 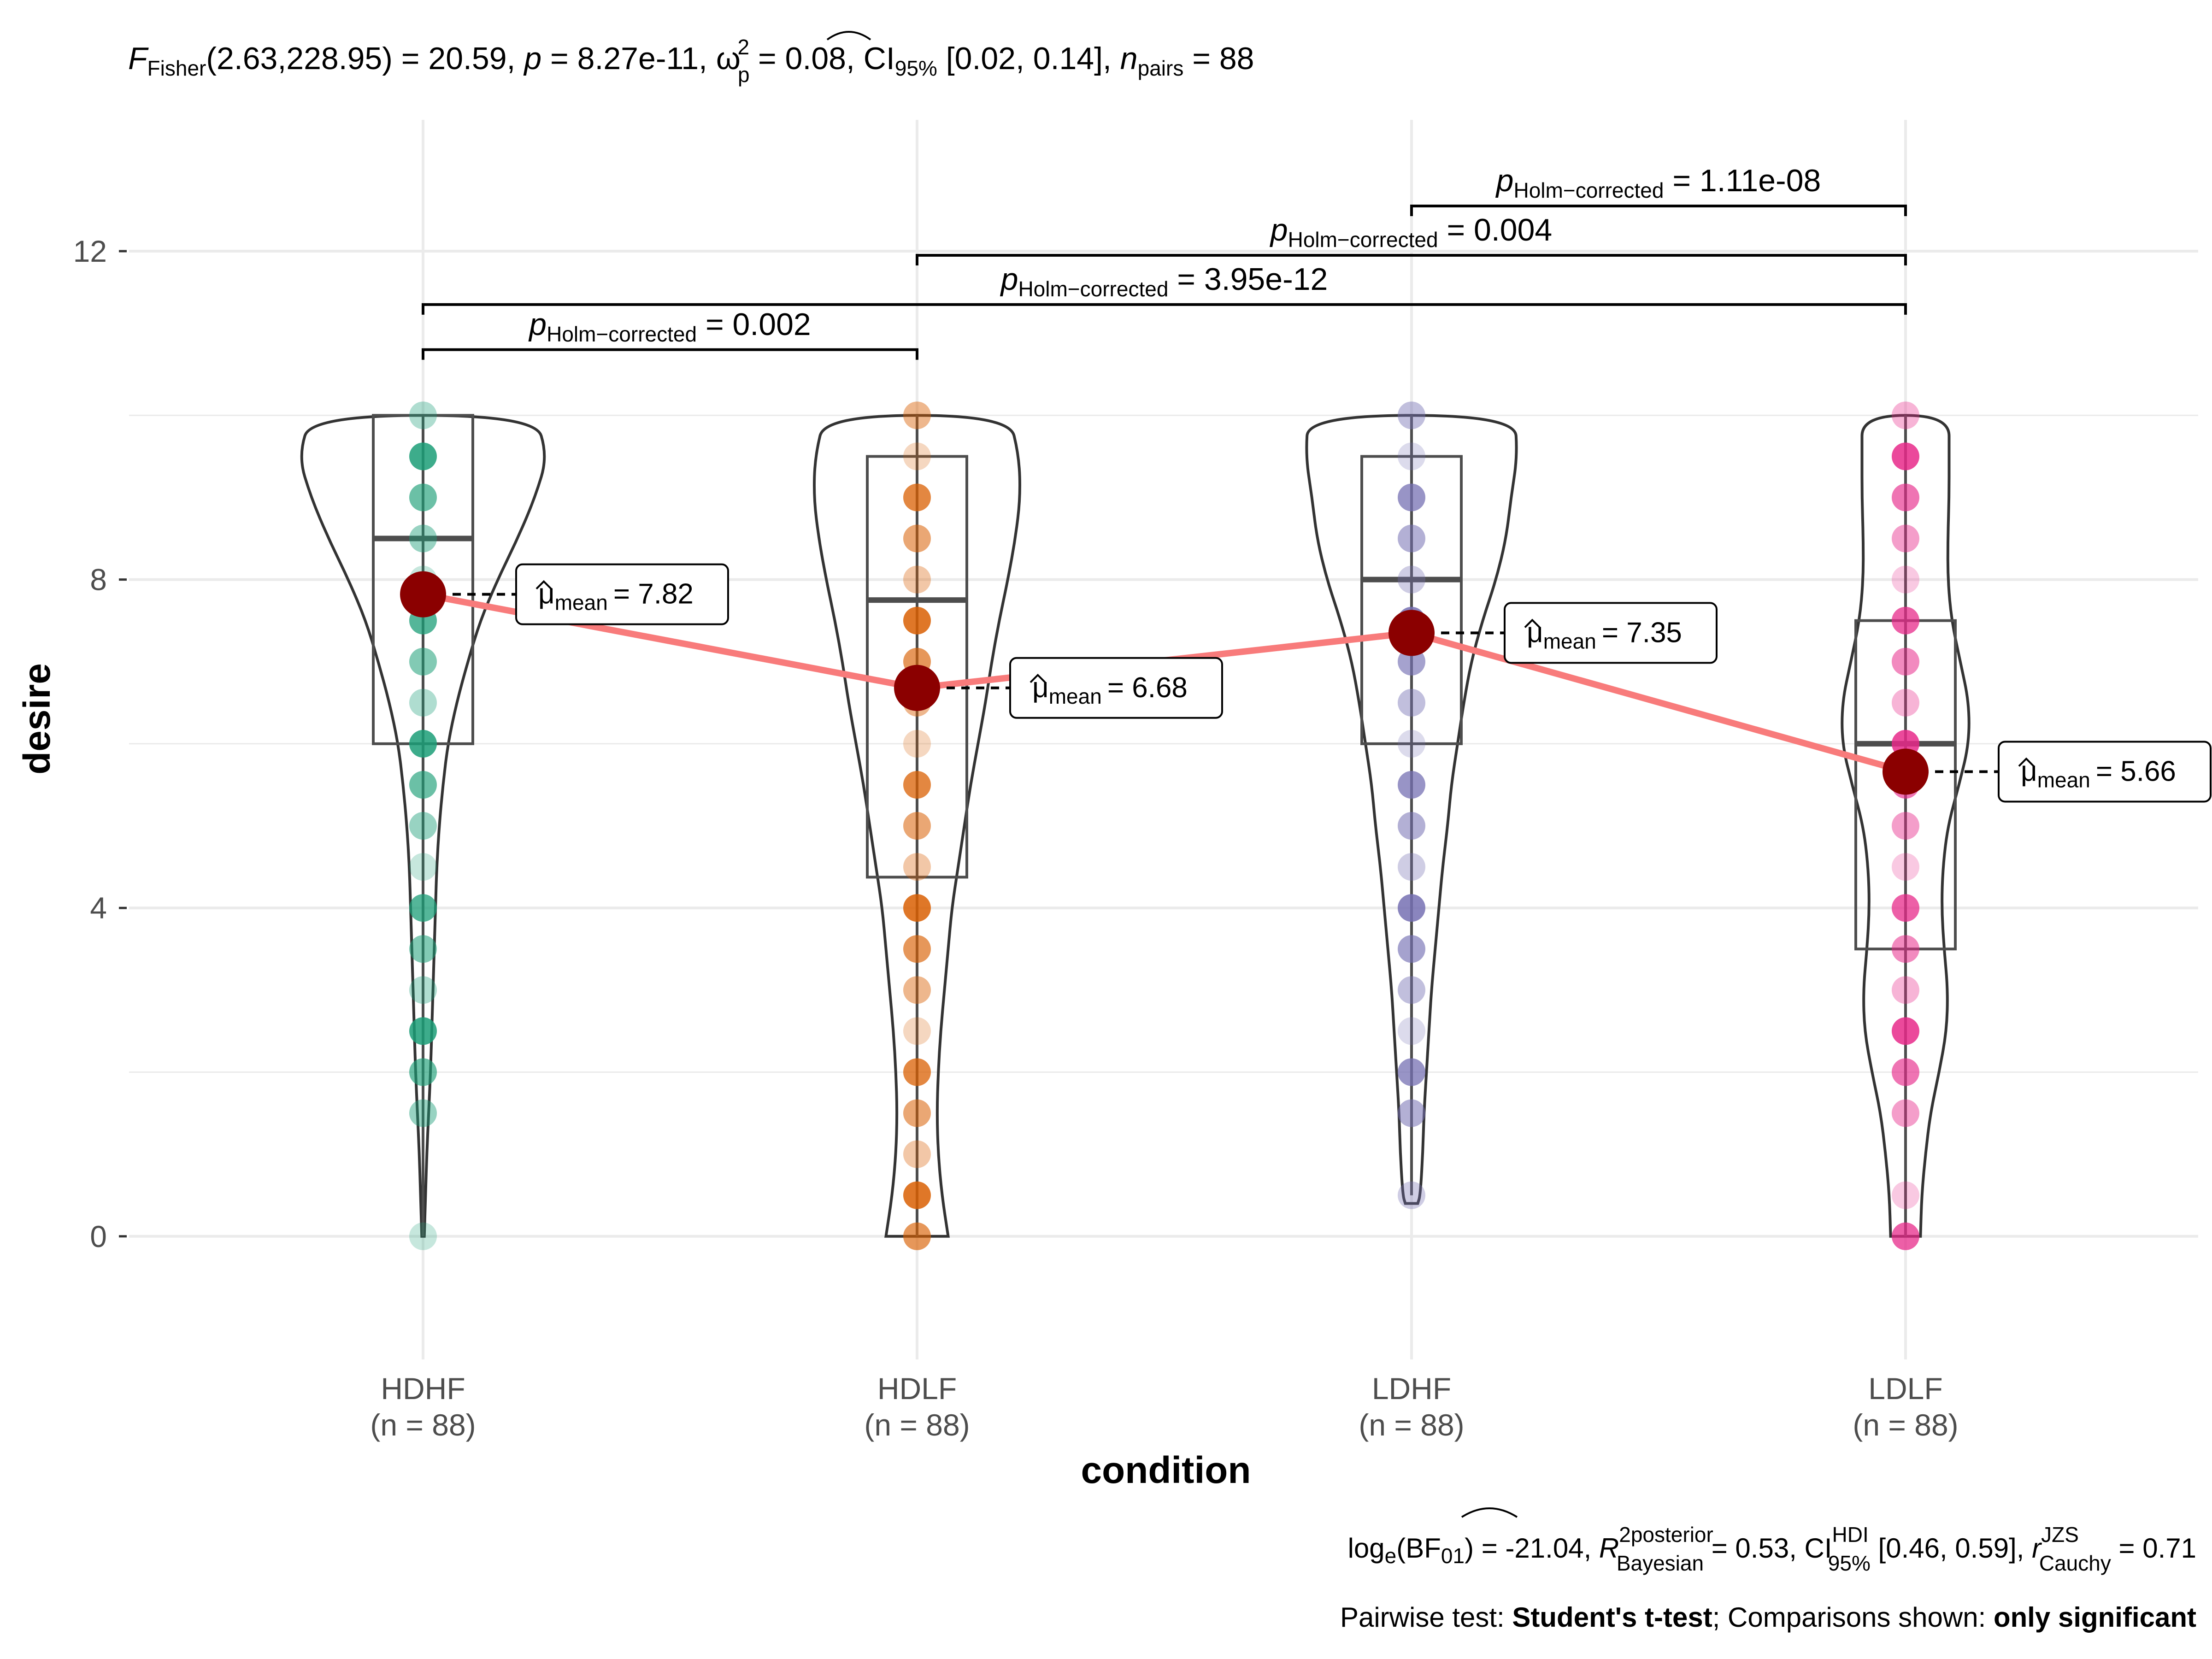 What do you see at coordinates (37, 719) in the screenshot?
I see `y-axis-title: desire` at bounding box center [37, 719].